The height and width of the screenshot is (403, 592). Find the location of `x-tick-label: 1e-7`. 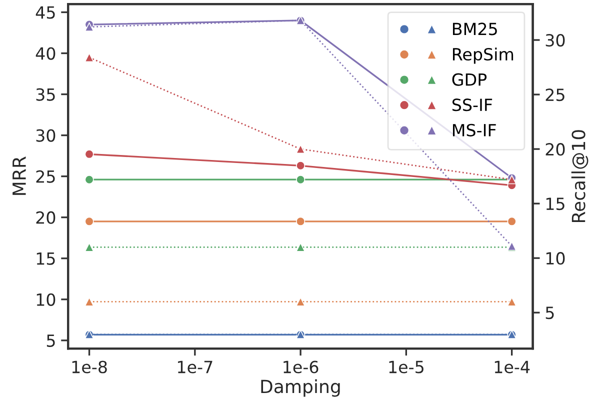

x-tick-label: 1e-7 is located at coordinates (195, 367).